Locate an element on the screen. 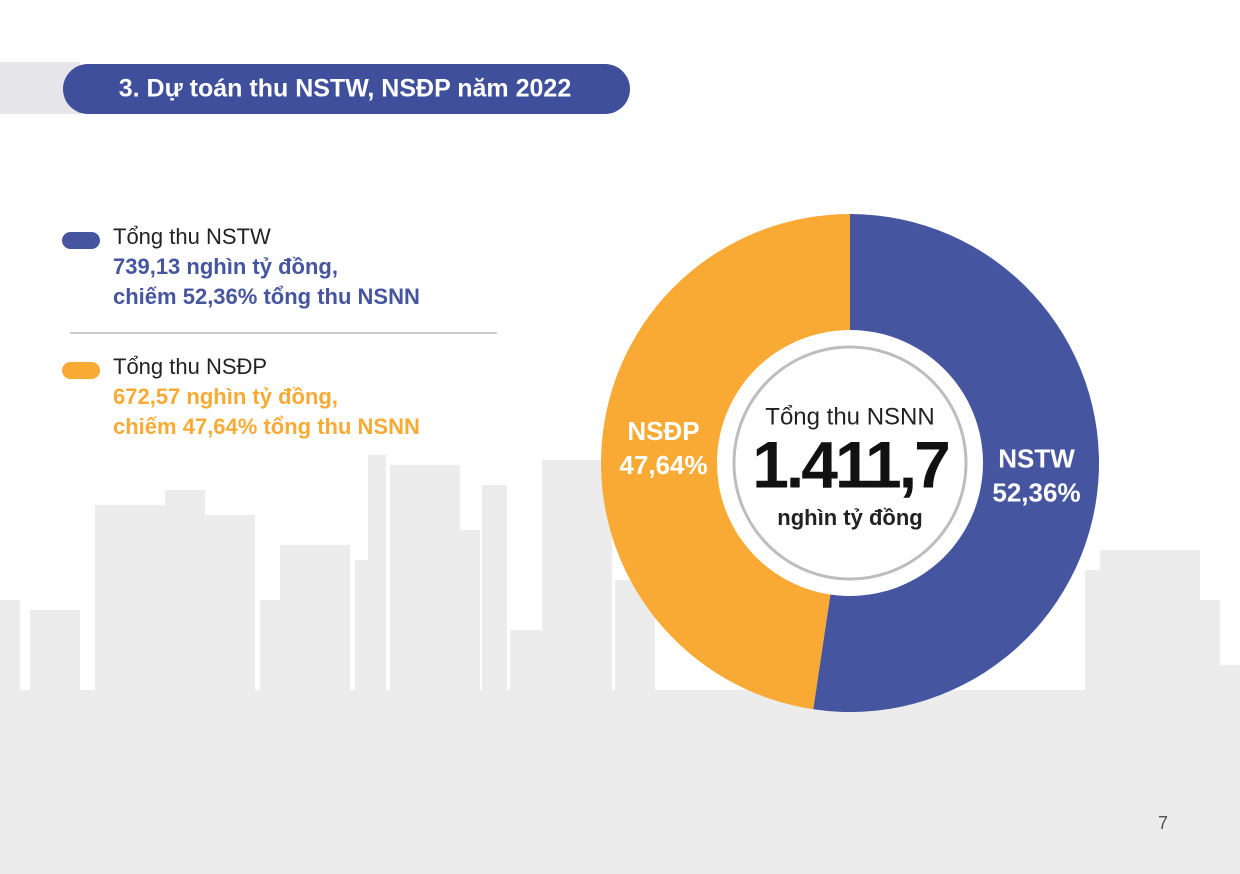 This screenshot has height=874, width=1240. slice-category: NSĐP is located at coordinates (663, 431).